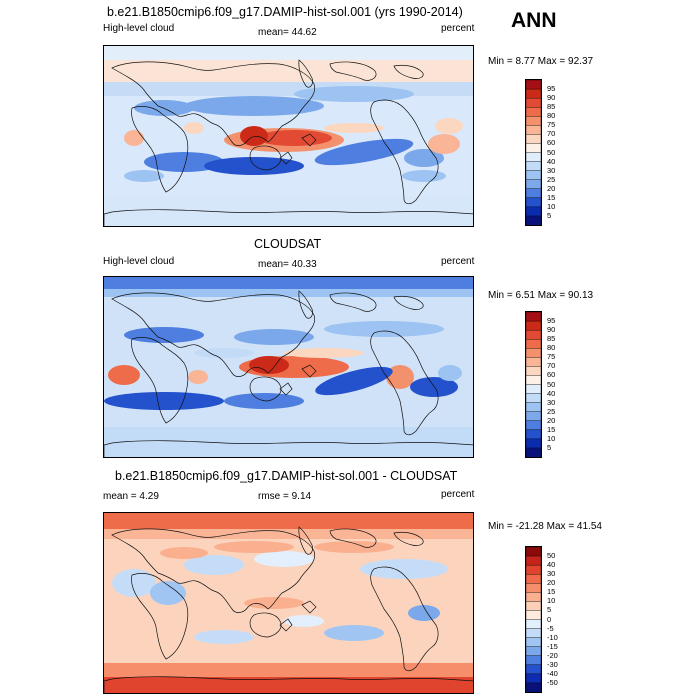 The width and height of the screenshot is (700, 700). Describe the element at coordinates (533, 619) in the screenshot. I see `panel-3-colorbar` at that location.